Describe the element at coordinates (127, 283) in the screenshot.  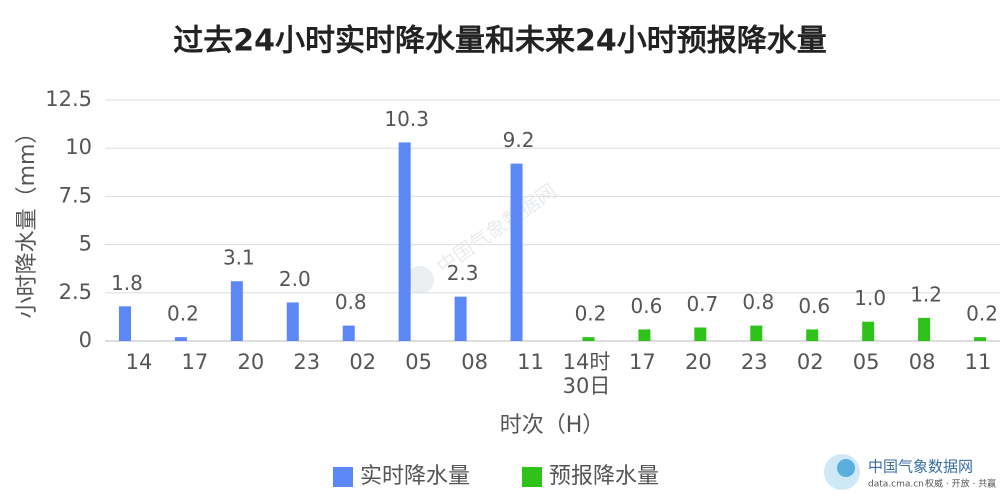
I see `value-label: 1.8` at that location.